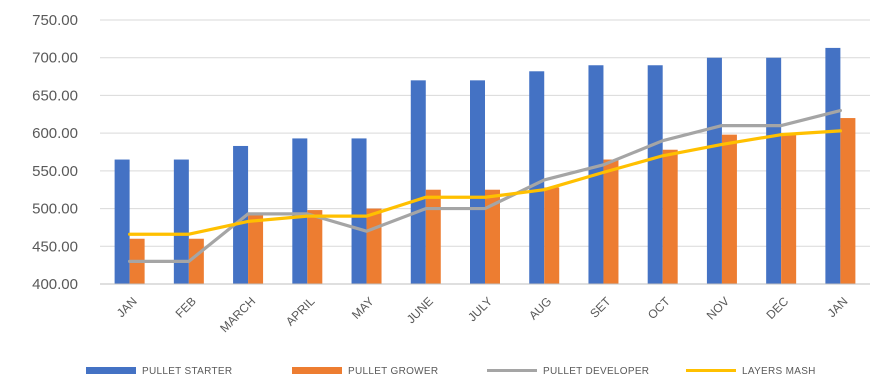 The width and height of the screenshot is (884, 380). What do you see at coordinates (55, 284) in the screenshot?
I see `y-tick-label: 400.00` at bounding box center [55, 284].